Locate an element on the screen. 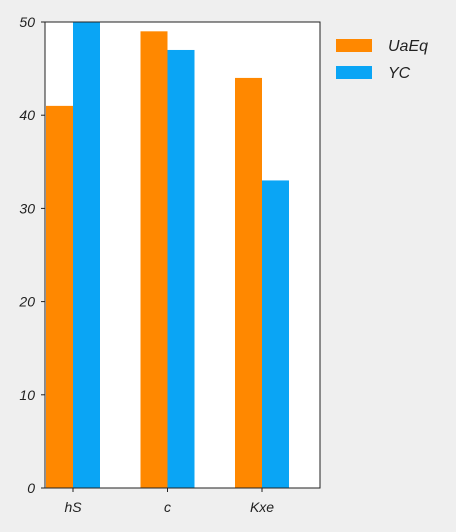 The width and height of the screenshot is (456, 532). y-tick-label: 20 is located at coordinates (26, 302).